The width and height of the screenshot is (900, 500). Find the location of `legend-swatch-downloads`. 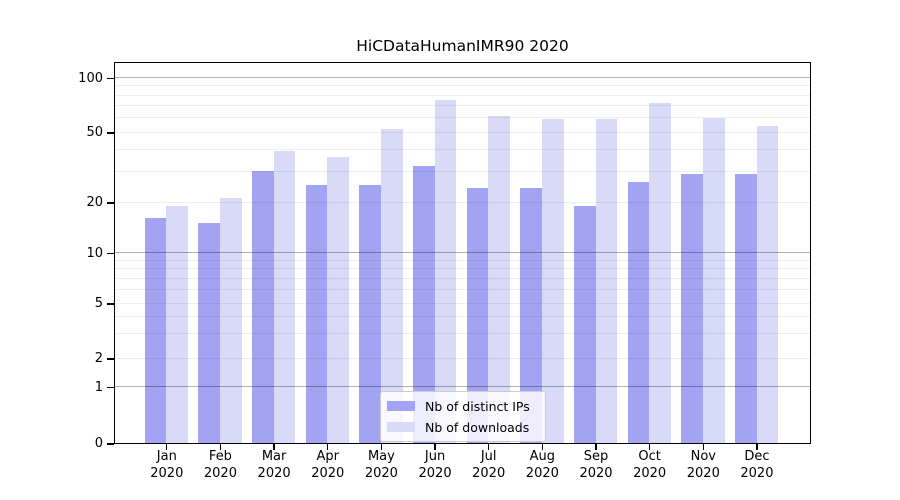

legend-swatch-downloads is located at coordinates (401, 427).